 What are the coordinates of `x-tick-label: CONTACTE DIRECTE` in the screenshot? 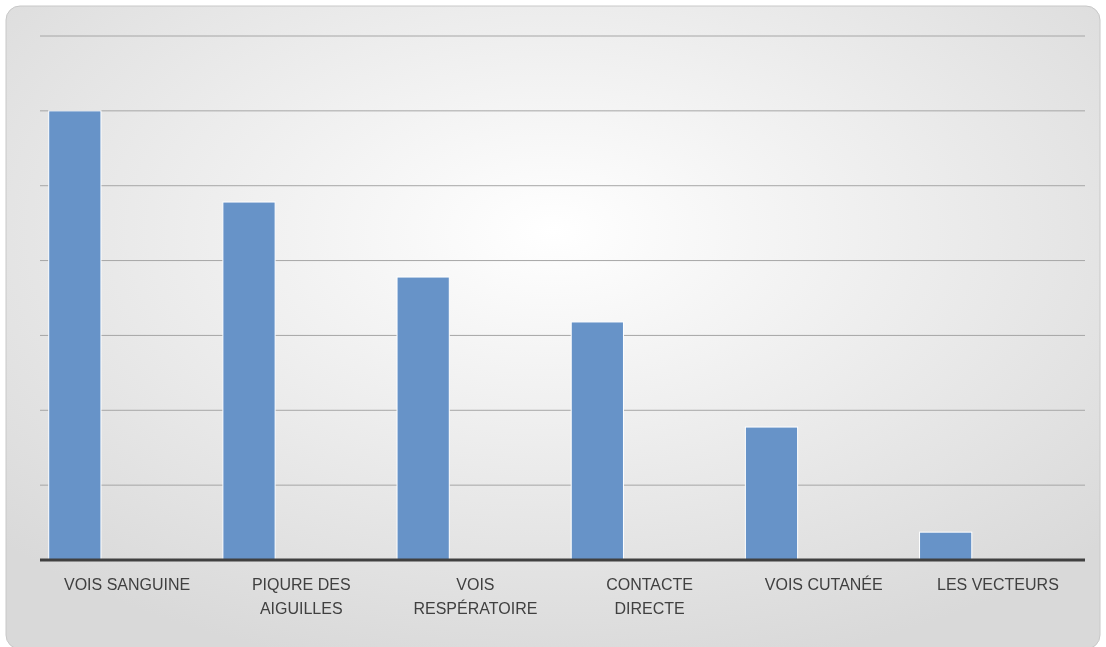 It's located at (649, 596).